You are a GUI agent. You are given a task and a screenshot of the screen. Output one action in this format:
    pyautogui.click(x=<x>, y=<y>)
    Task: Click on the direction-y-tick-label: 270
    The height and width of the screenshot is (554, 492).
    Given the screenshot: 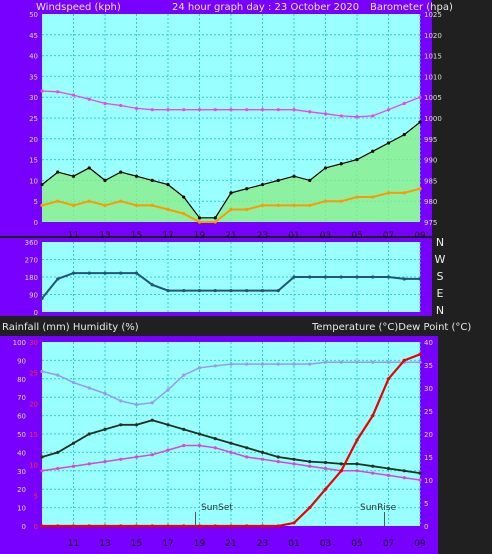 What is the action you would take?
    pyautogui.click(x=31, y=261)
    